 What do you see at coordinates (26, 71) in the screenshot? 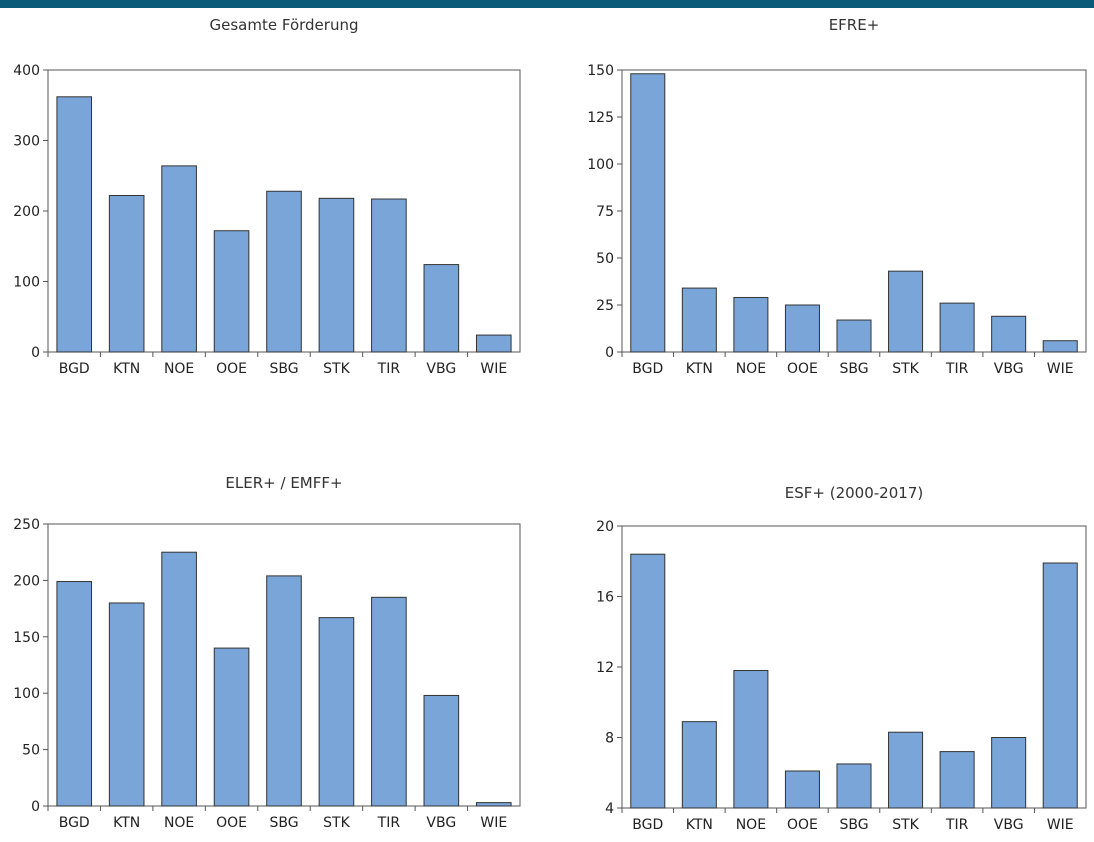
I see `y-tick-label: 400` at bounding box center [26, 71].